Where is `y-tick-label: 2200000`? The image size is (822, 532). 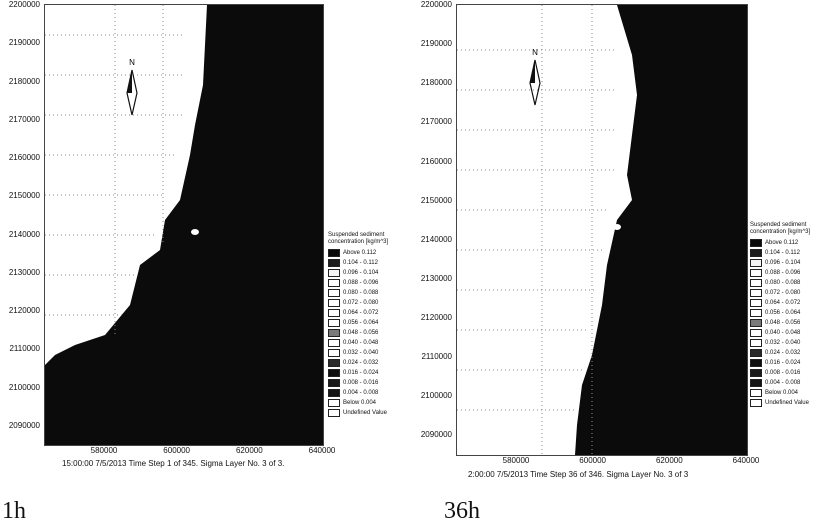
y-tick-label: 2200000 is located at coordinates (436, 4).